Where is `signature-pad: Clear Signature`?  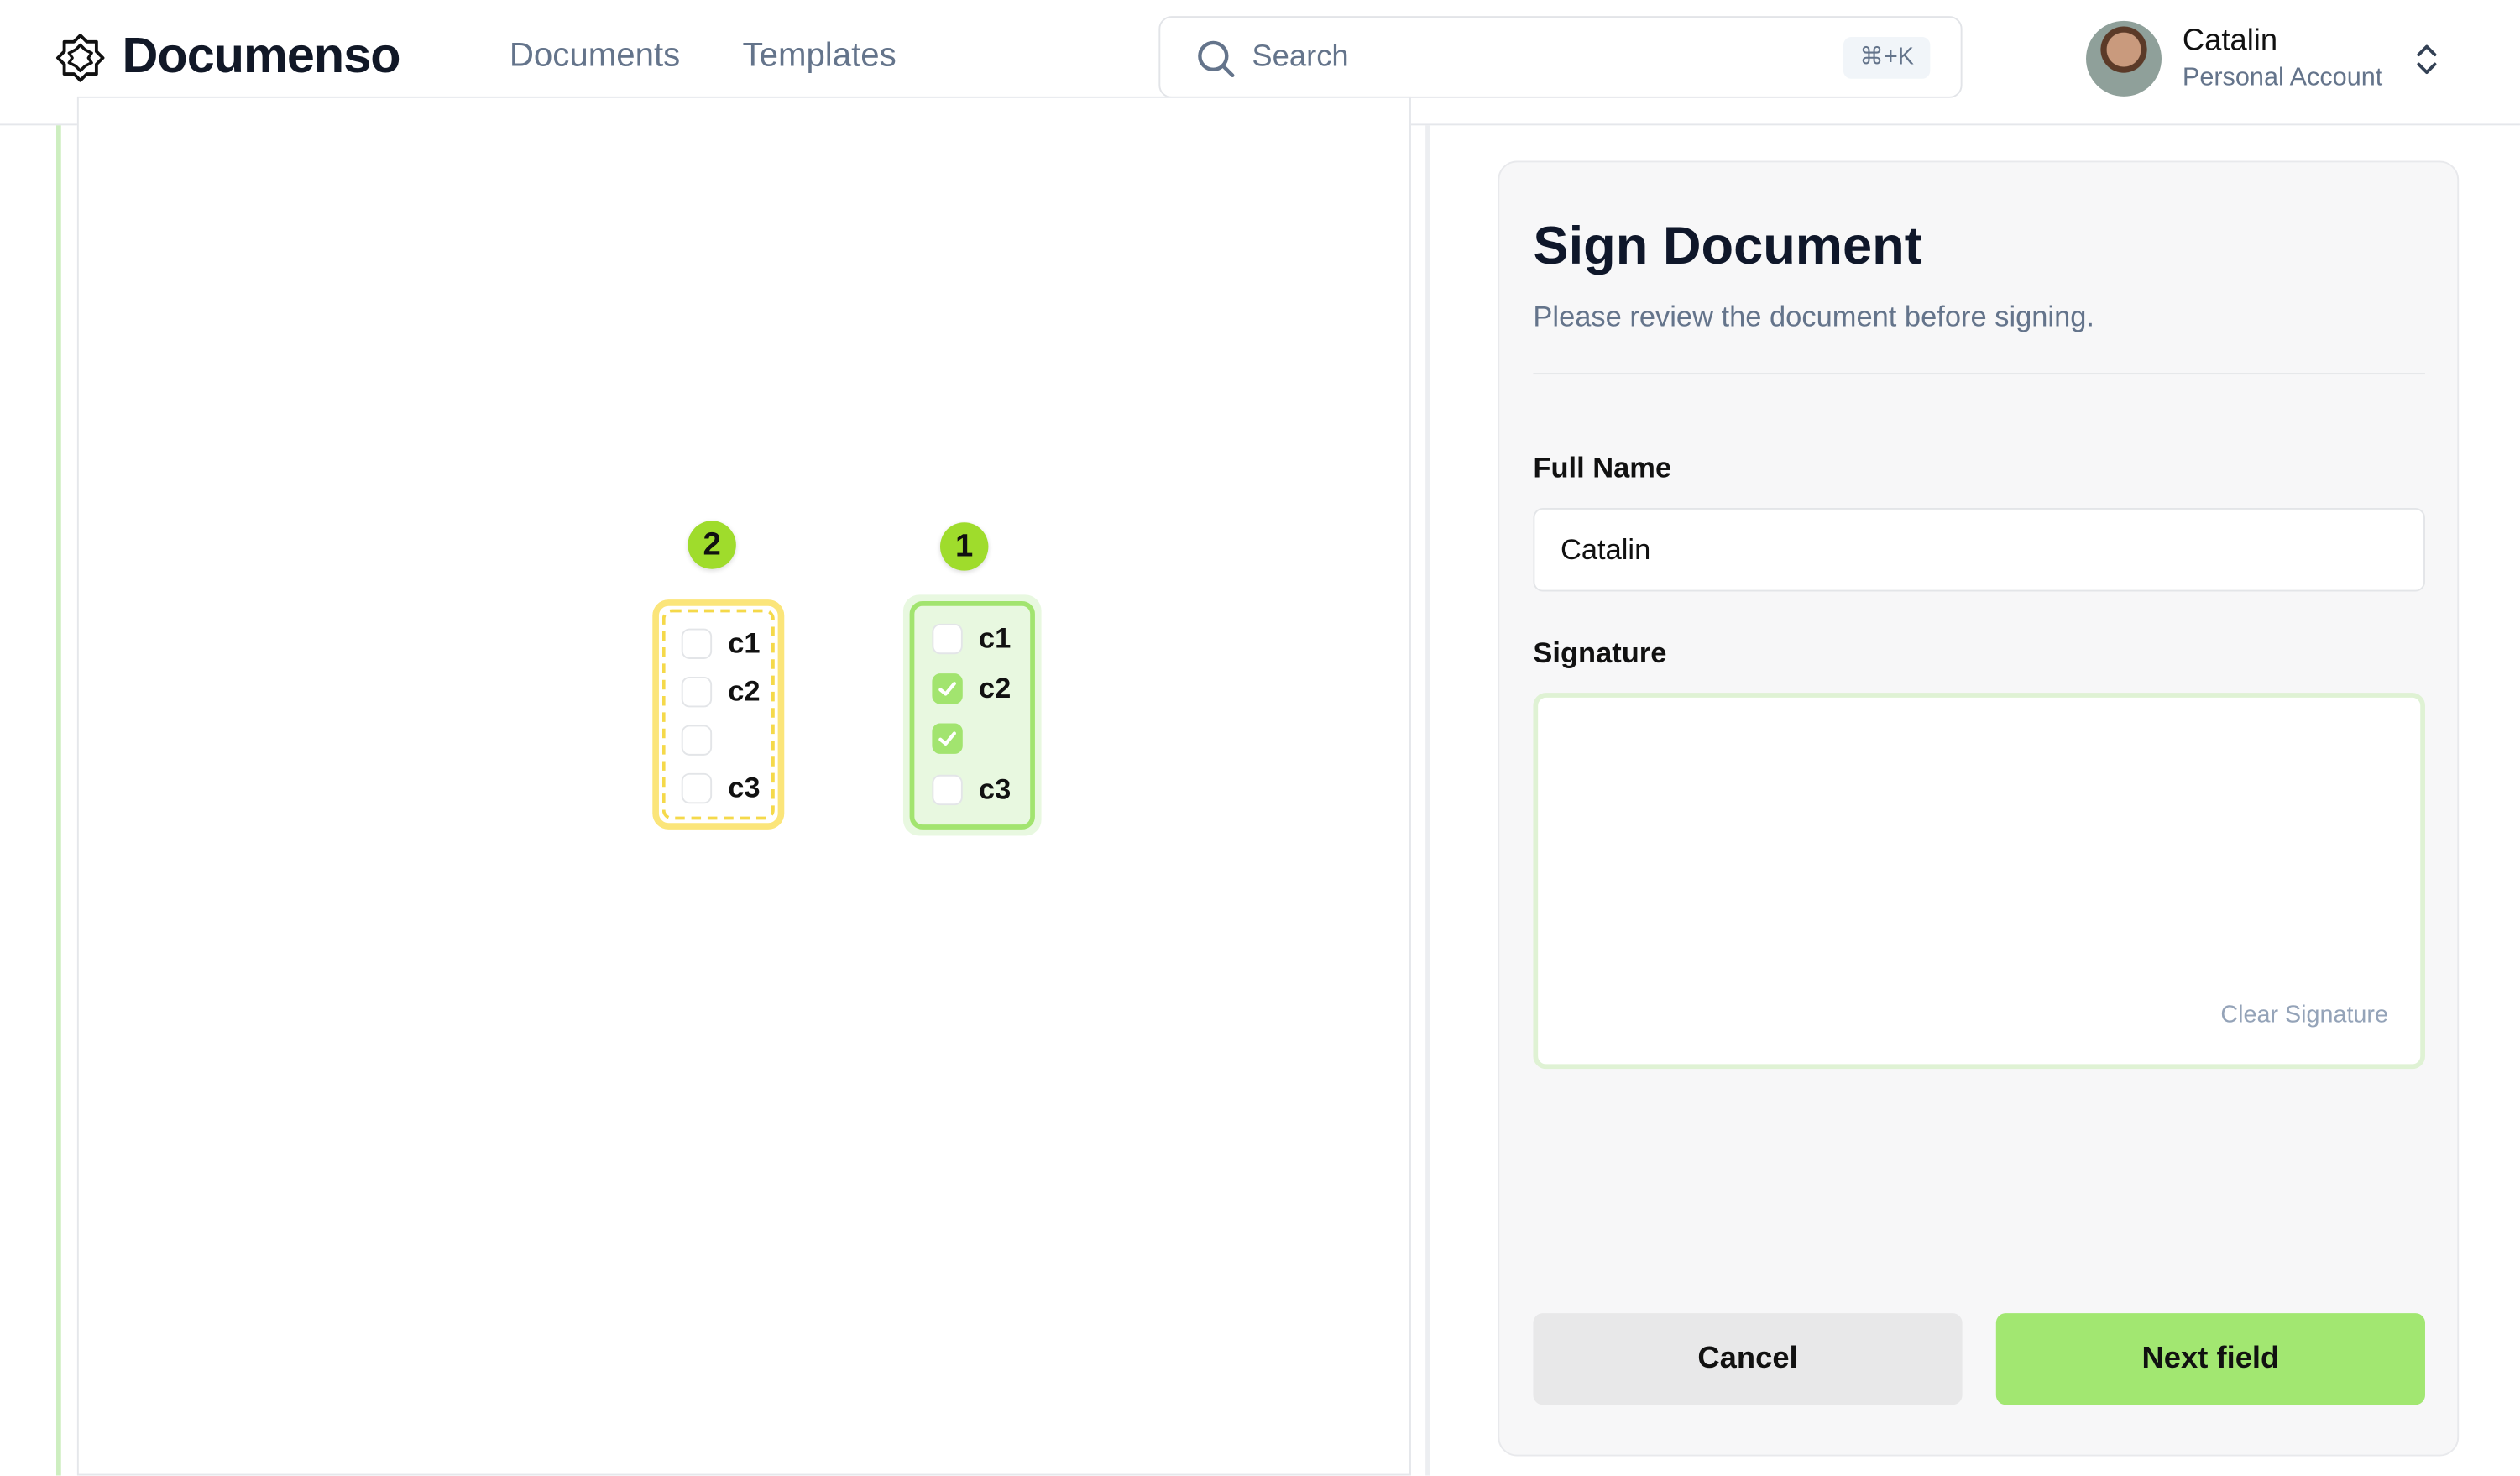 signature-pad: Clear Signature is located at coordinates (1979, 881).